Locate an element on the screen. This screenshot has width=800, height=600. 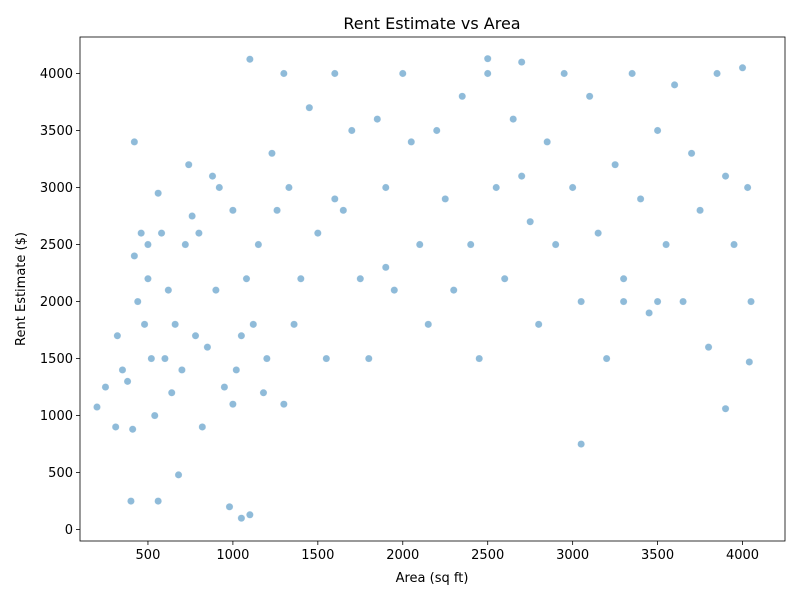
x-tick-label: 3500 is located at coordinates (657, 555).